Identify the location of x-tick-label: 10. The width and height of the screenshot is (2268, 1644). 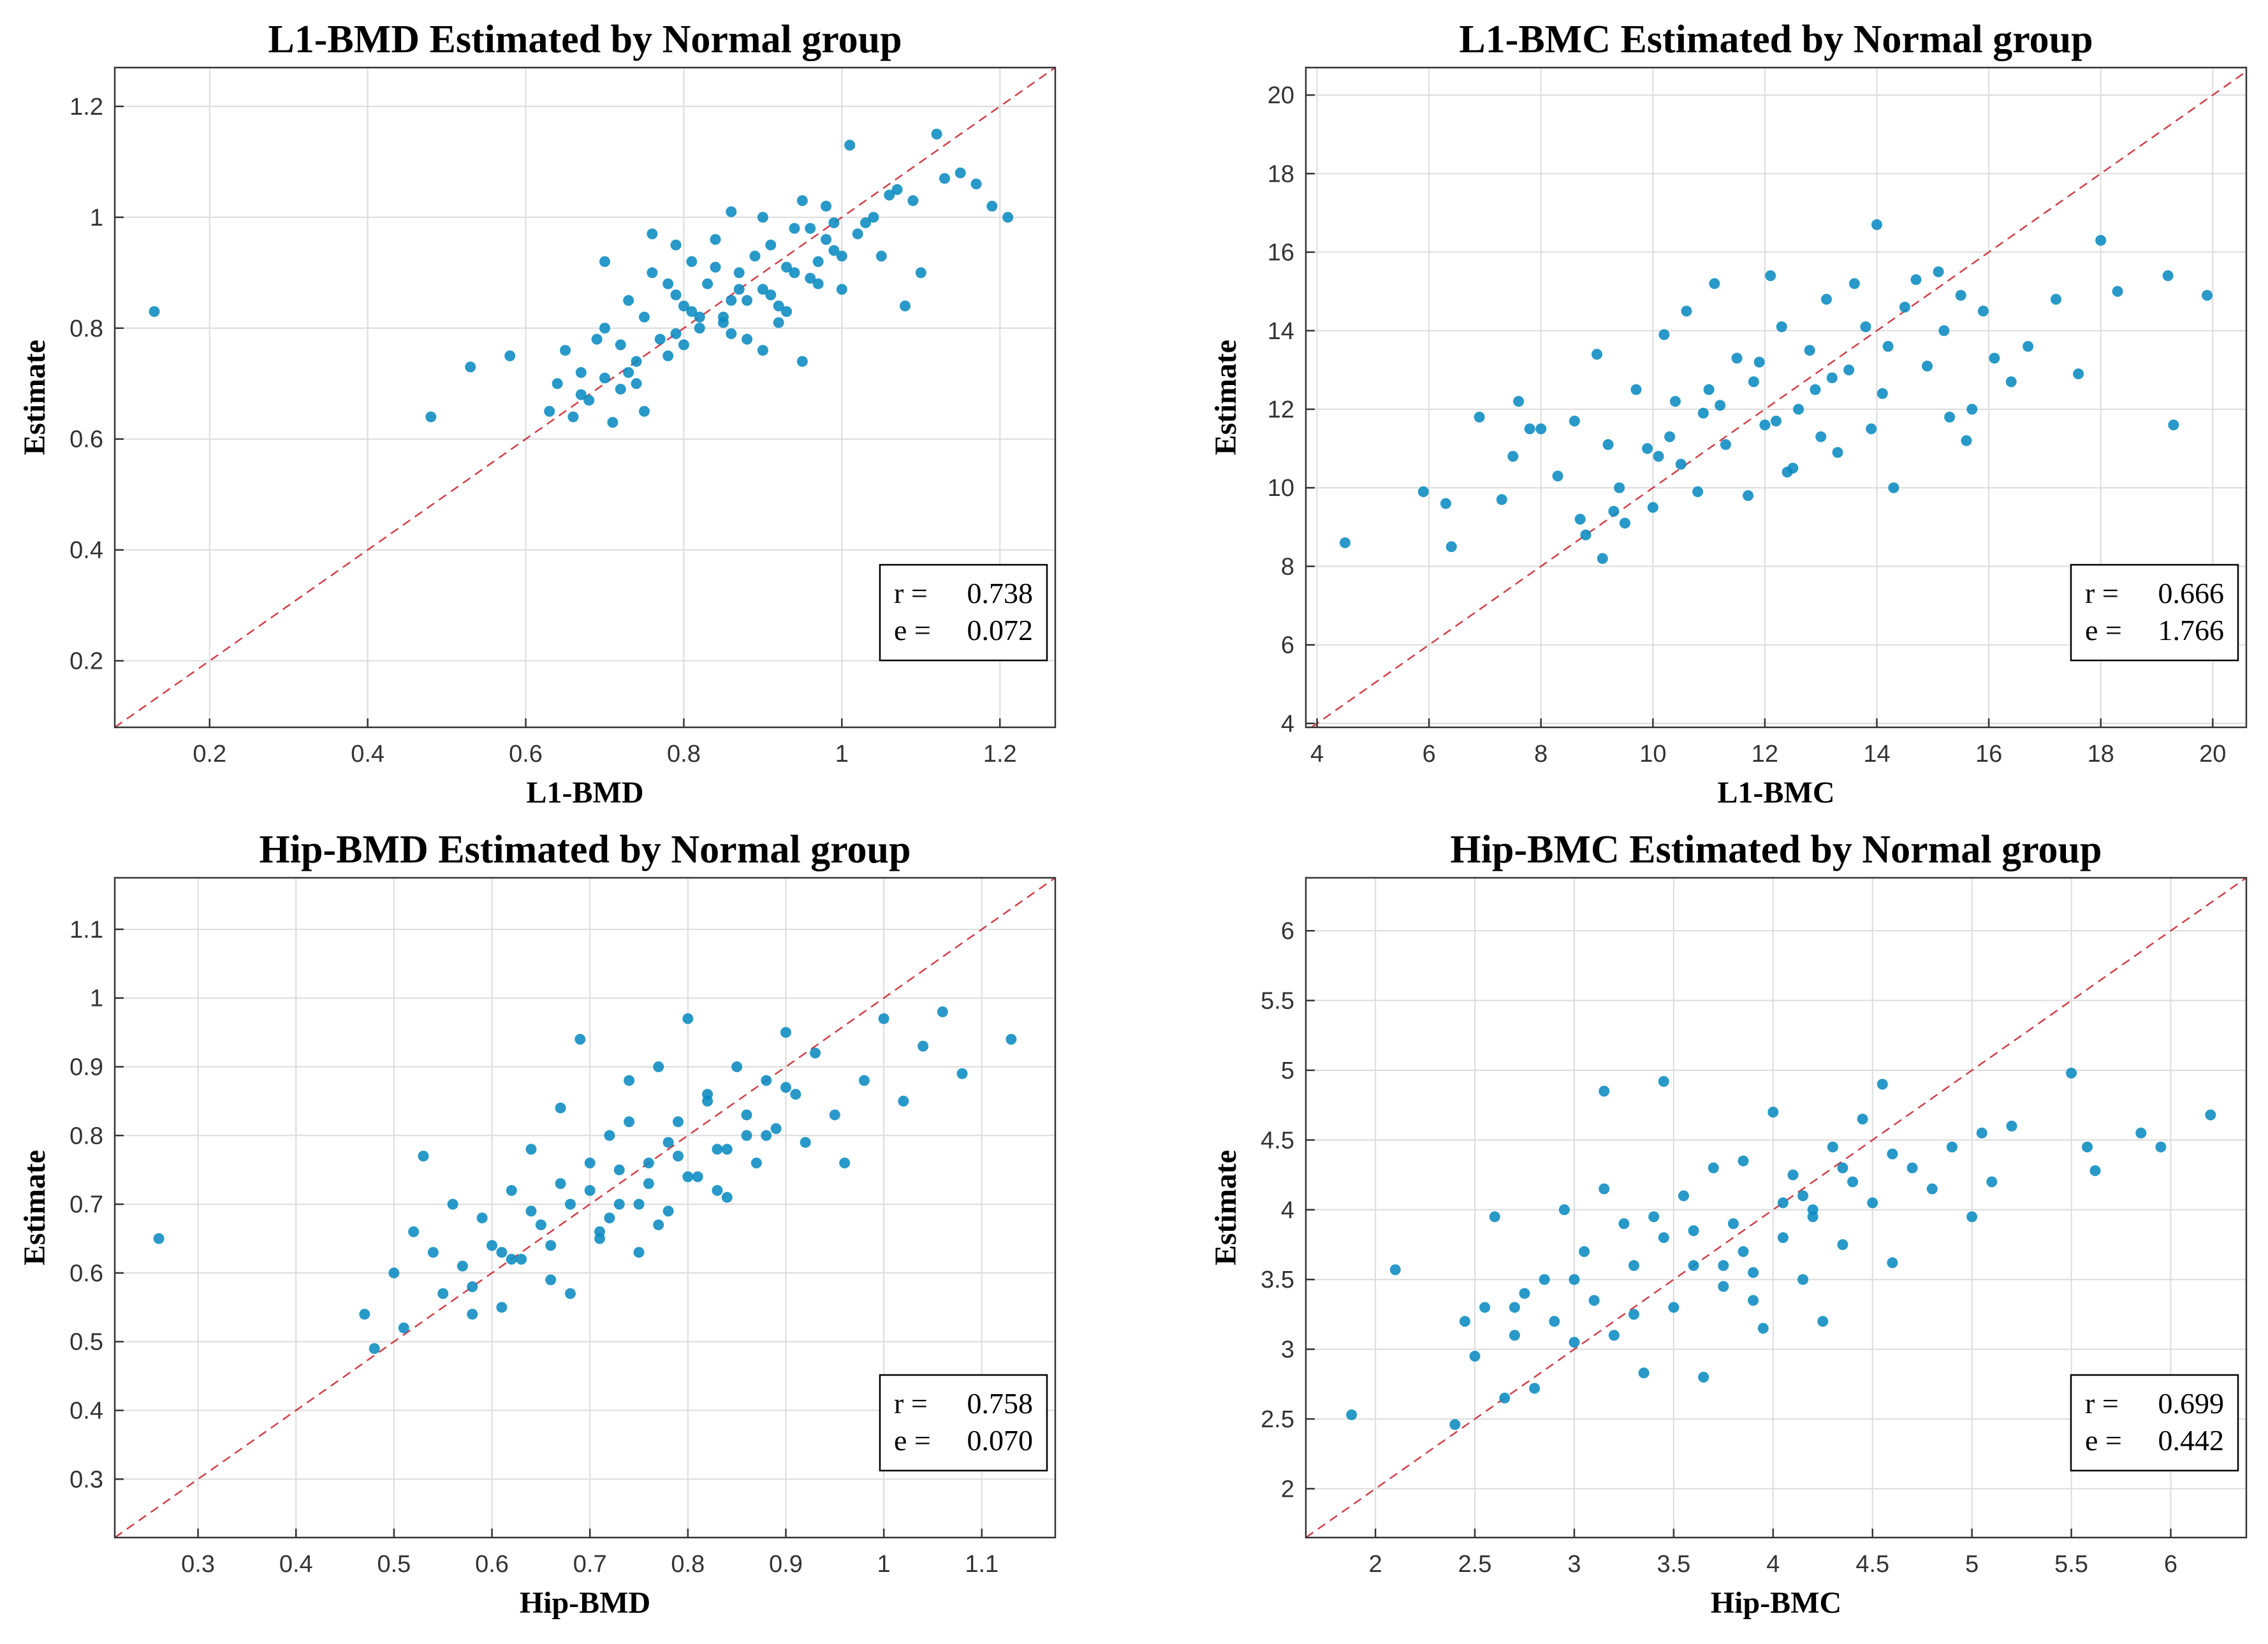
(1652, 754).